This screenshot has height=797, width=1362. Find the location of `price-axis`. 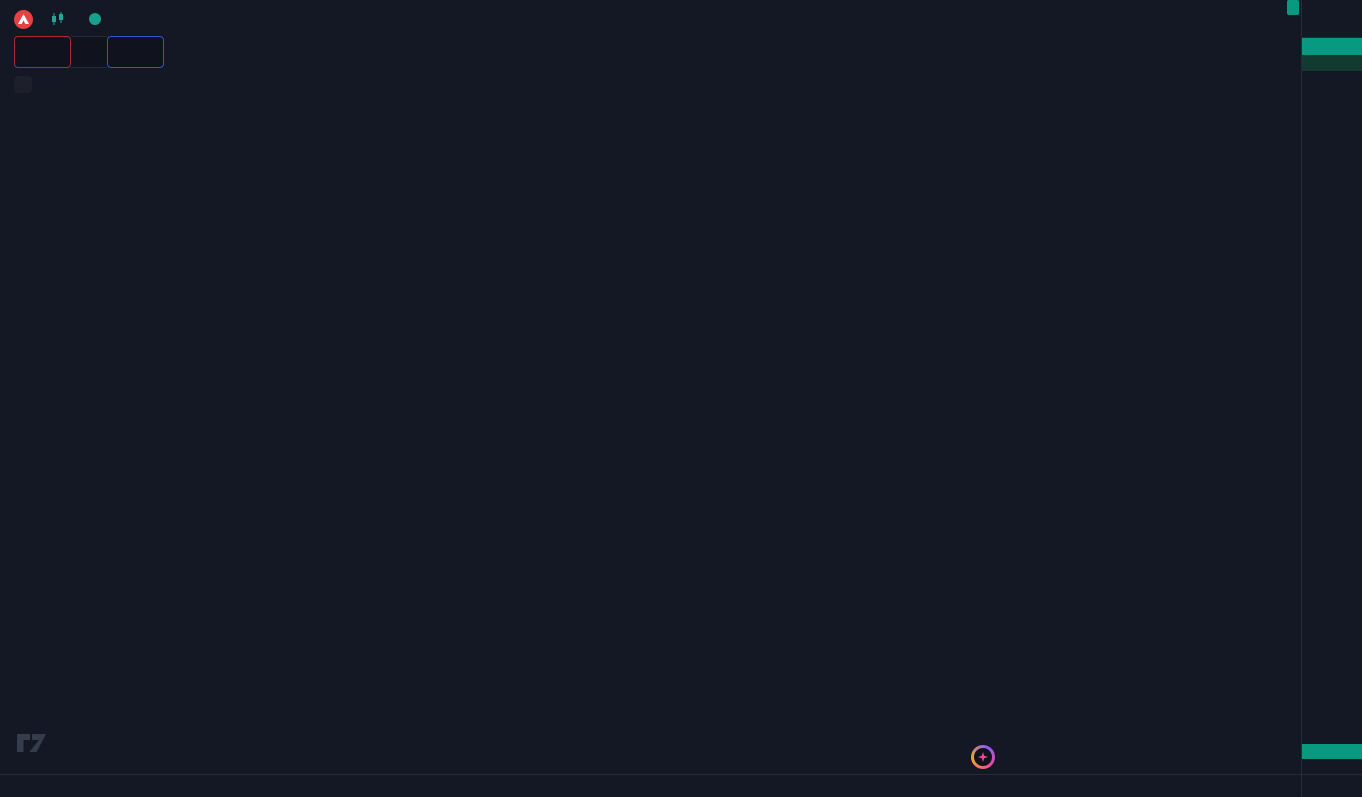

price-axis is located at coordinates (1331, 387).